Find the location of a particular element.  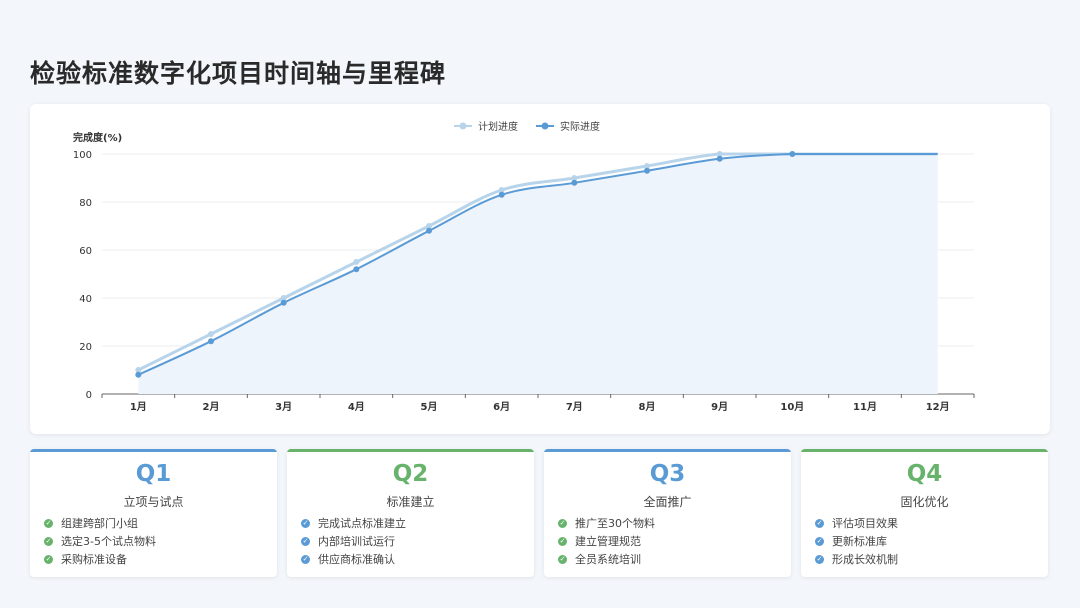

milestone-item: ✓ 全员系统培训 is located at coordinates (606, 559).